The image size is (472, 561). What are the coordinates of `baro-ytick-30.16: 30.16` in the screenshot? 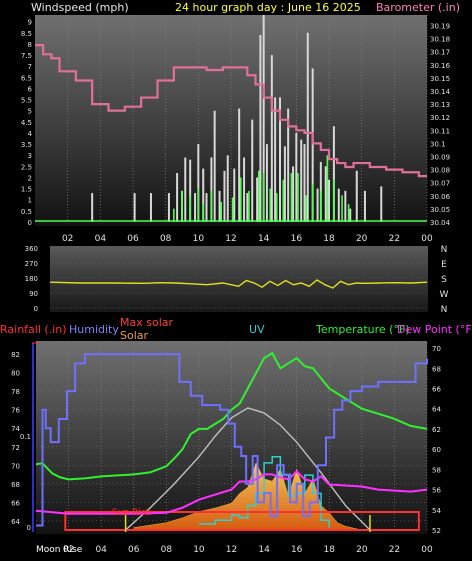 It's located at (440, 66).